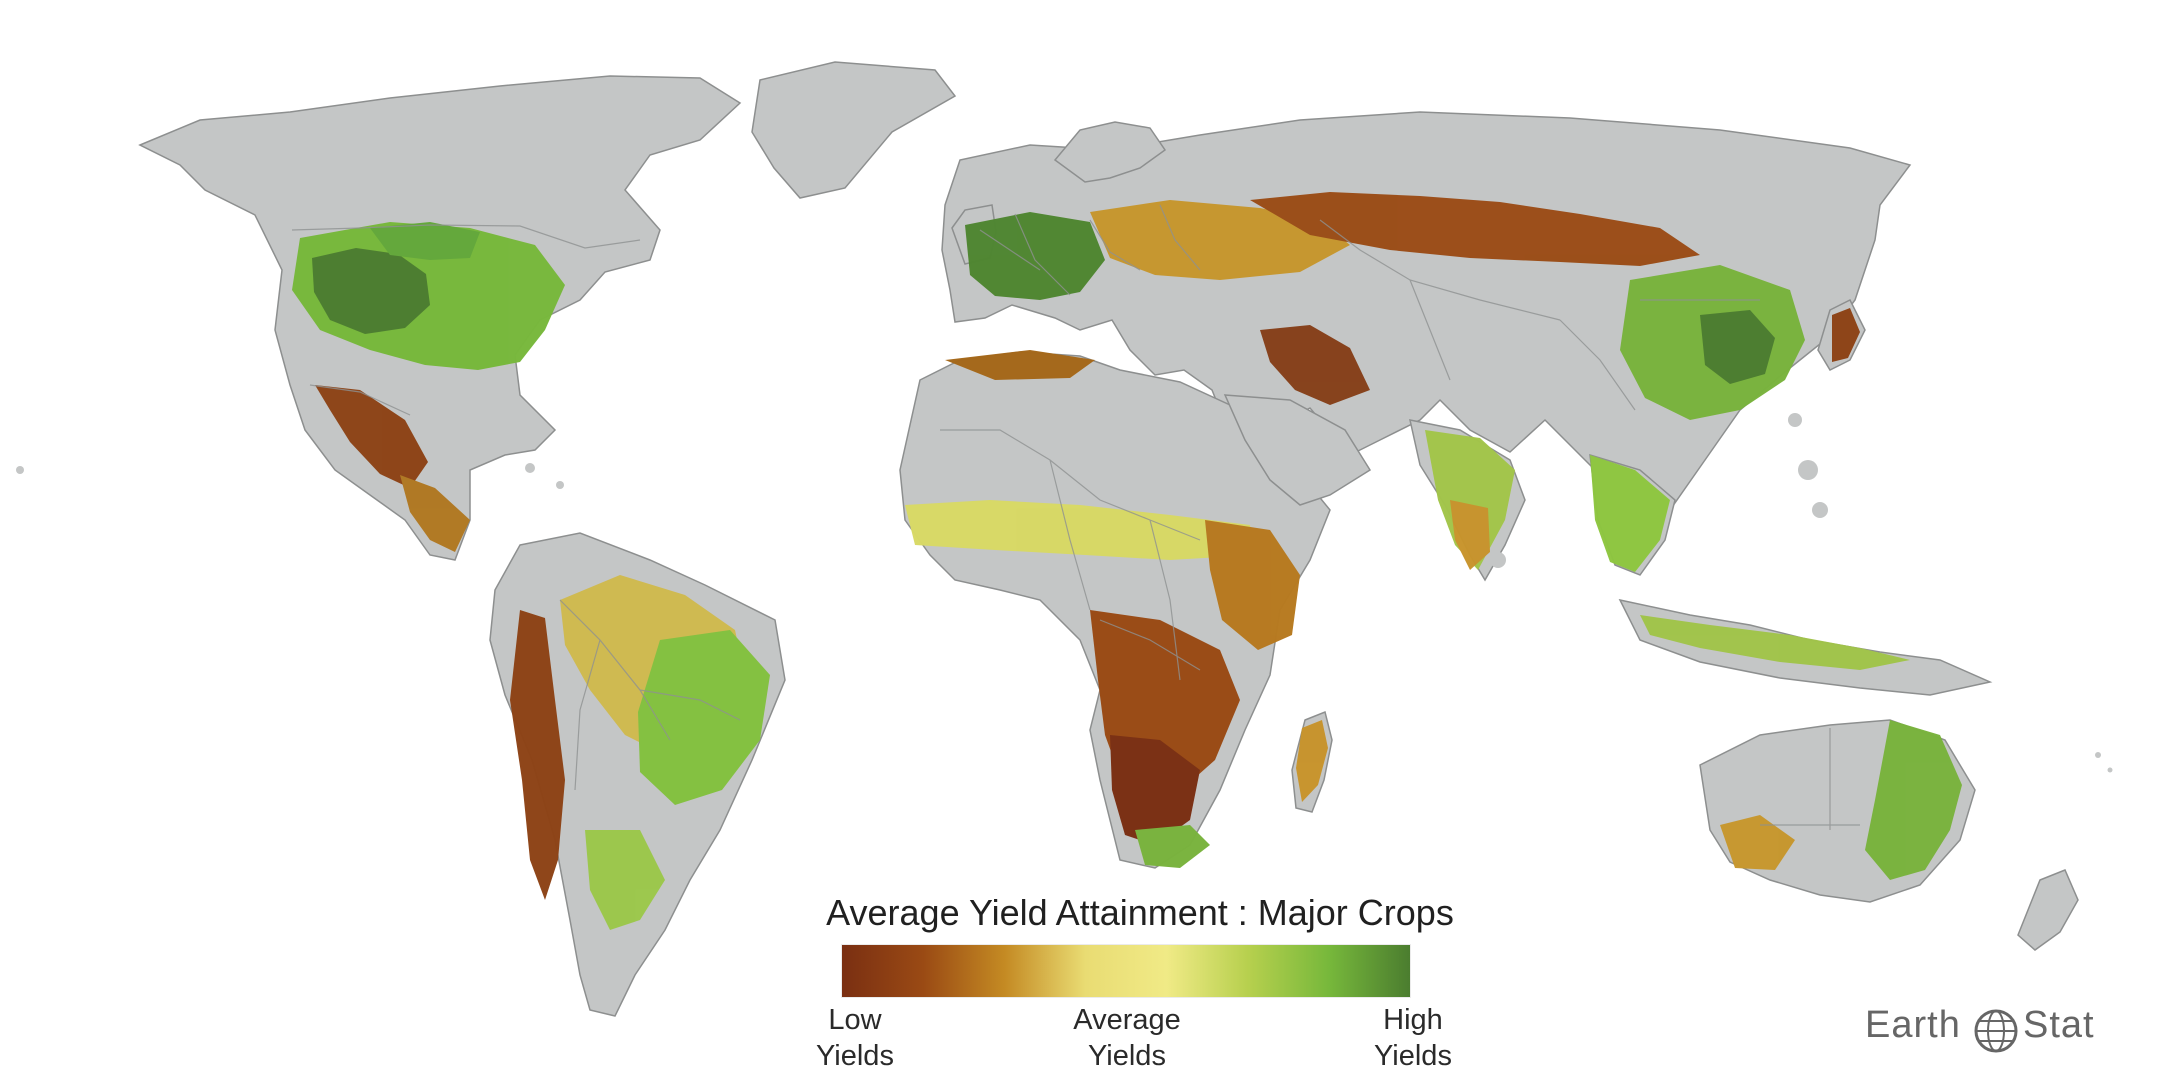 The height and width of the screenshot is (1080, 2160). What do you see at coordinates (537, 755) in the screenshot?
I see `andes-low` at bounding box center [537, 755].